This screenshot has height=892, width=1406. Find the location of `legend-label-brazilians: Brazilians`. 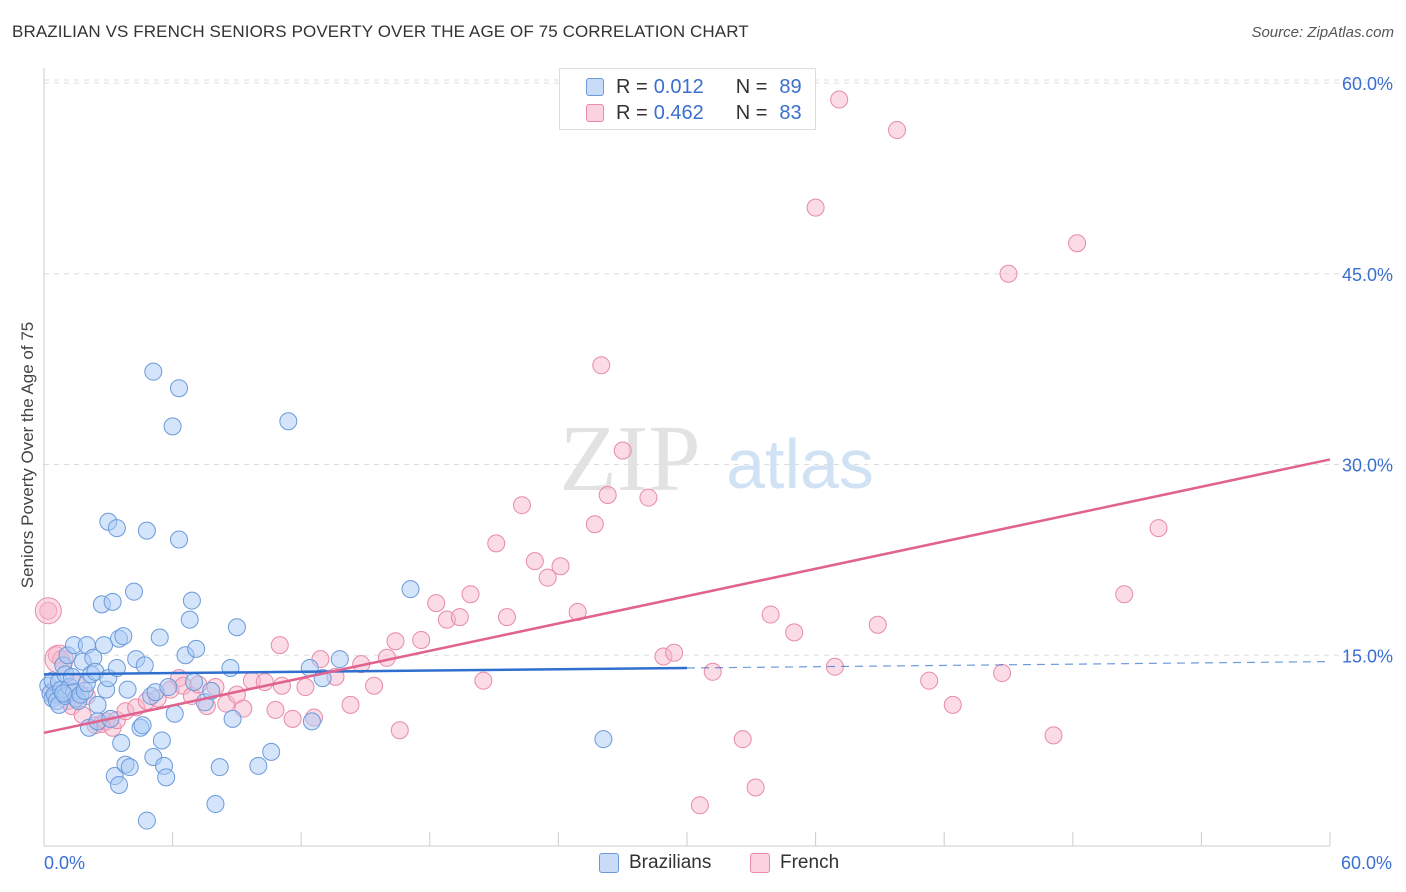

legend-label-brazilians: Brazilians is located at coordinates (670, 862).